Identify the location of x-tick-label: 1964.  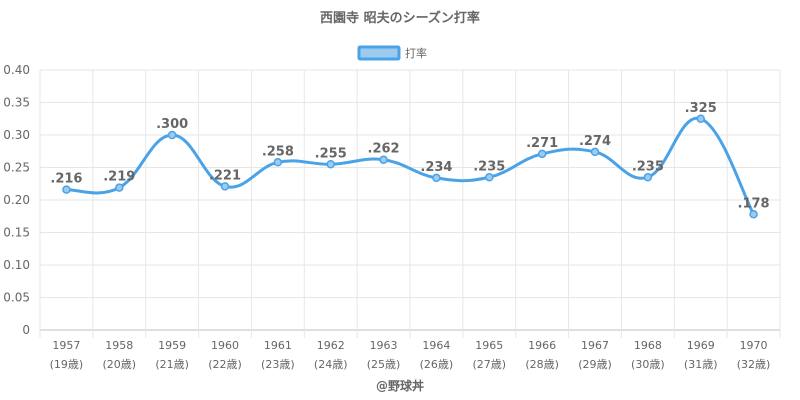
(436, 345).